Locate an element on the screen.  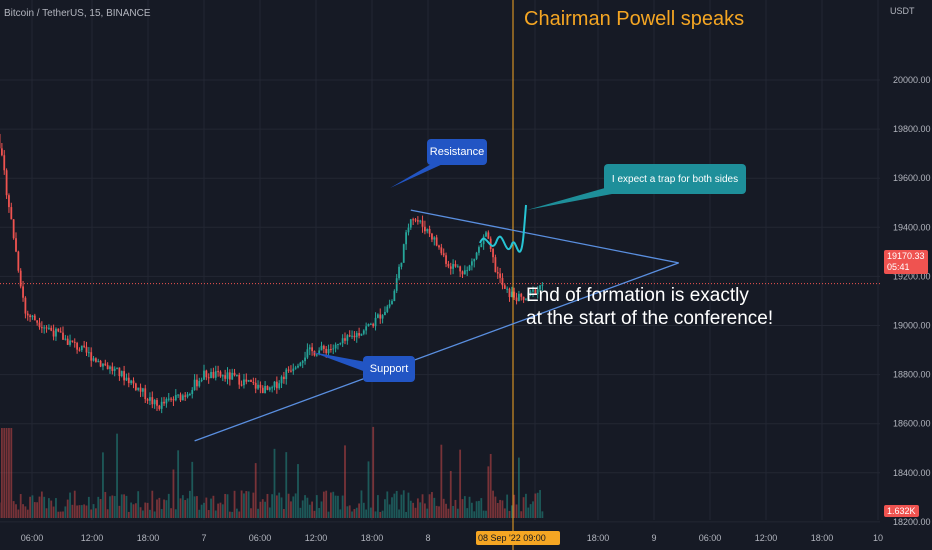
trap-callout: I expect a trap for both sides is located at coordinates (675, 179).